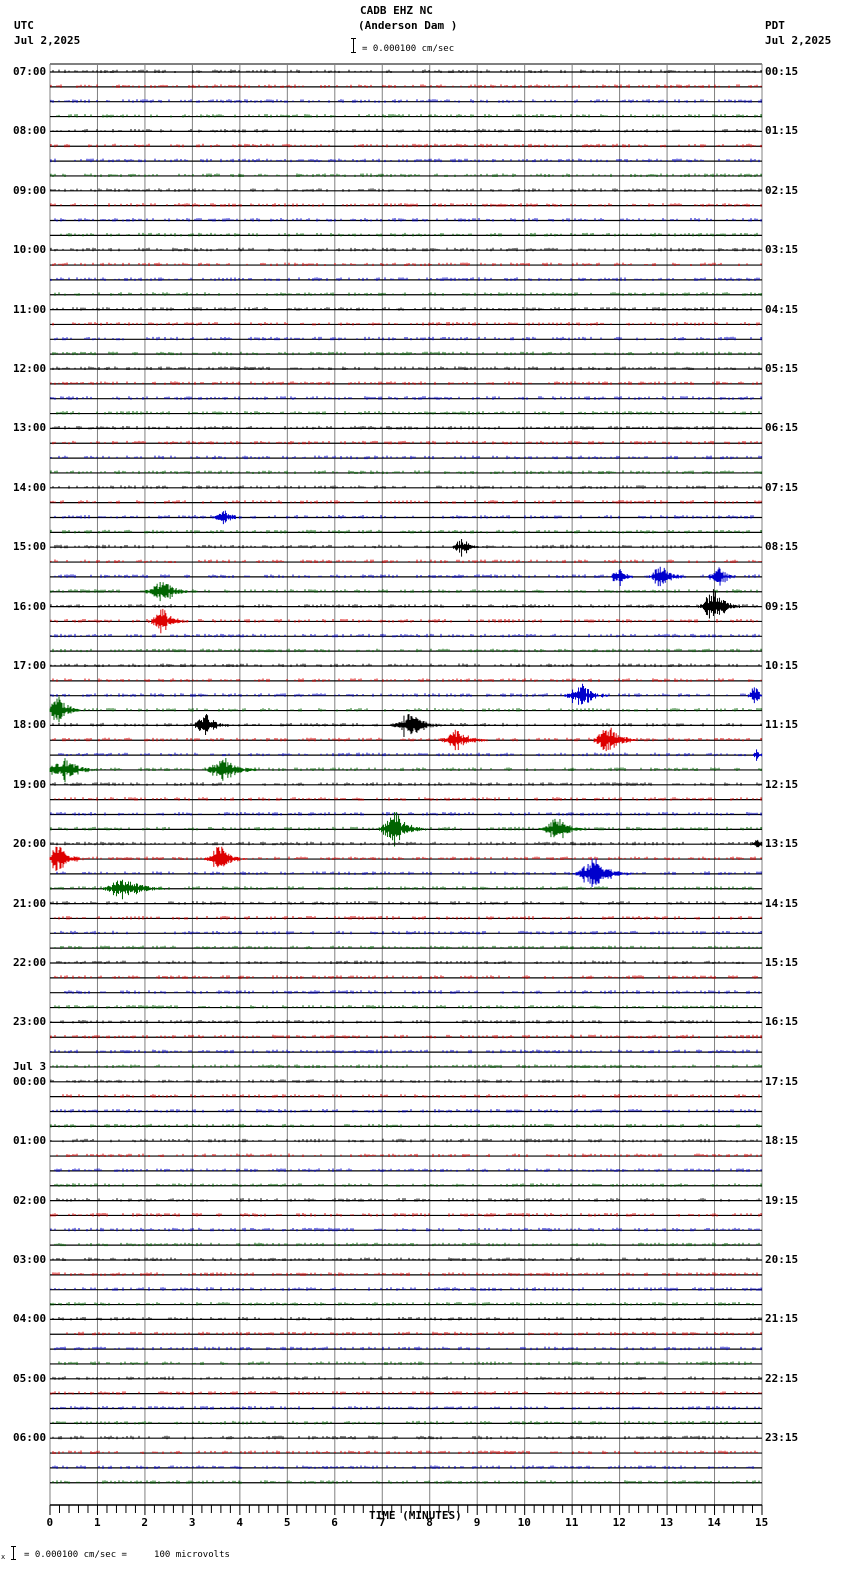 The height and width of the screenshot is (1584, 850). I want to click on pdt-hour-label: 03:15, so click(782, 250).